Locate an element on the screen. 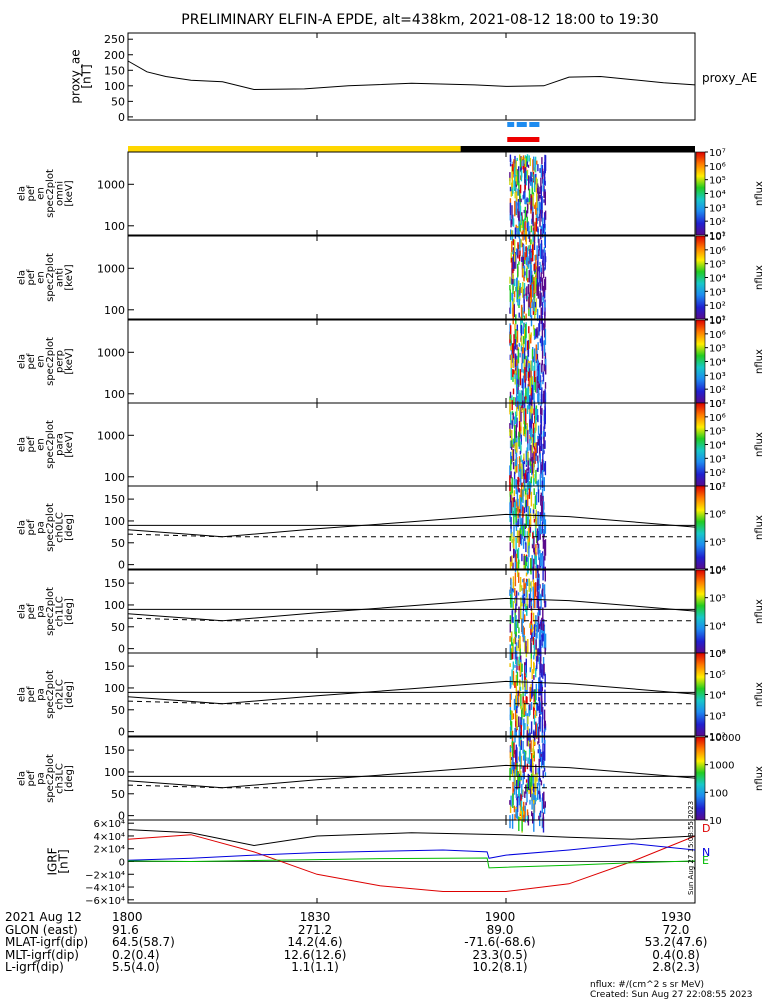 Image resolution: width=775 pixels, height=1000 pixels. colorbar-tick-label: 10⁴ is located at coordinates (717, 279).